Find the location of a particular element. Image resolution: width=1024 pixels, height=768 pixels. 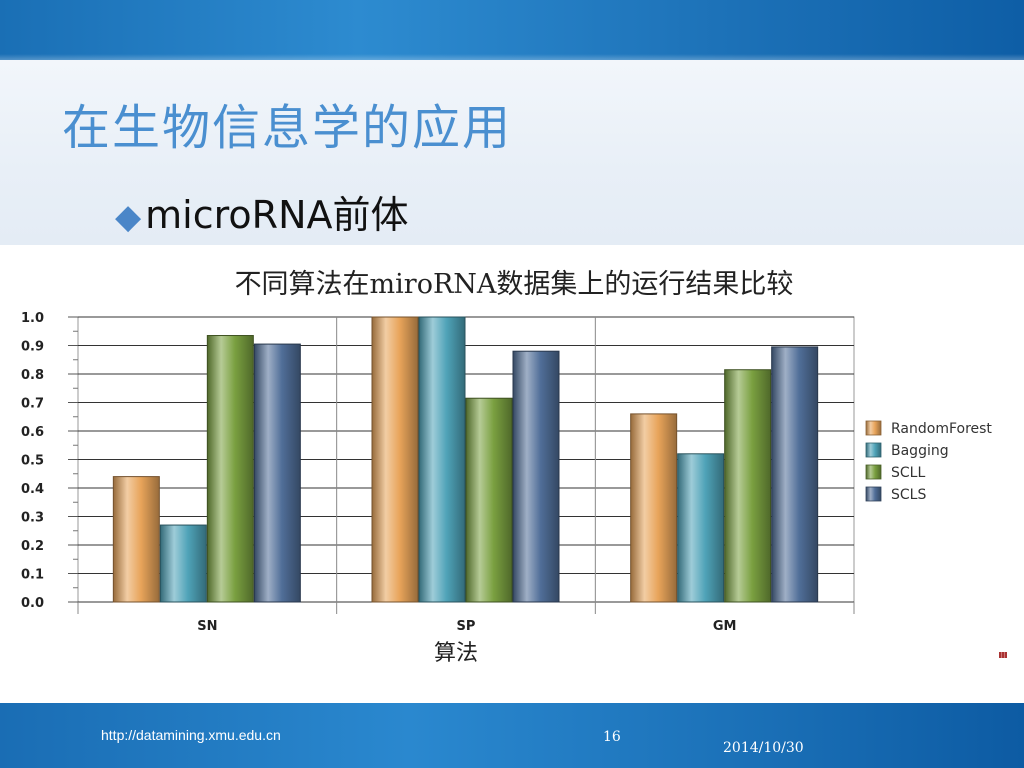

bar-RandomForest-GM is located at coordinates (654, 508).